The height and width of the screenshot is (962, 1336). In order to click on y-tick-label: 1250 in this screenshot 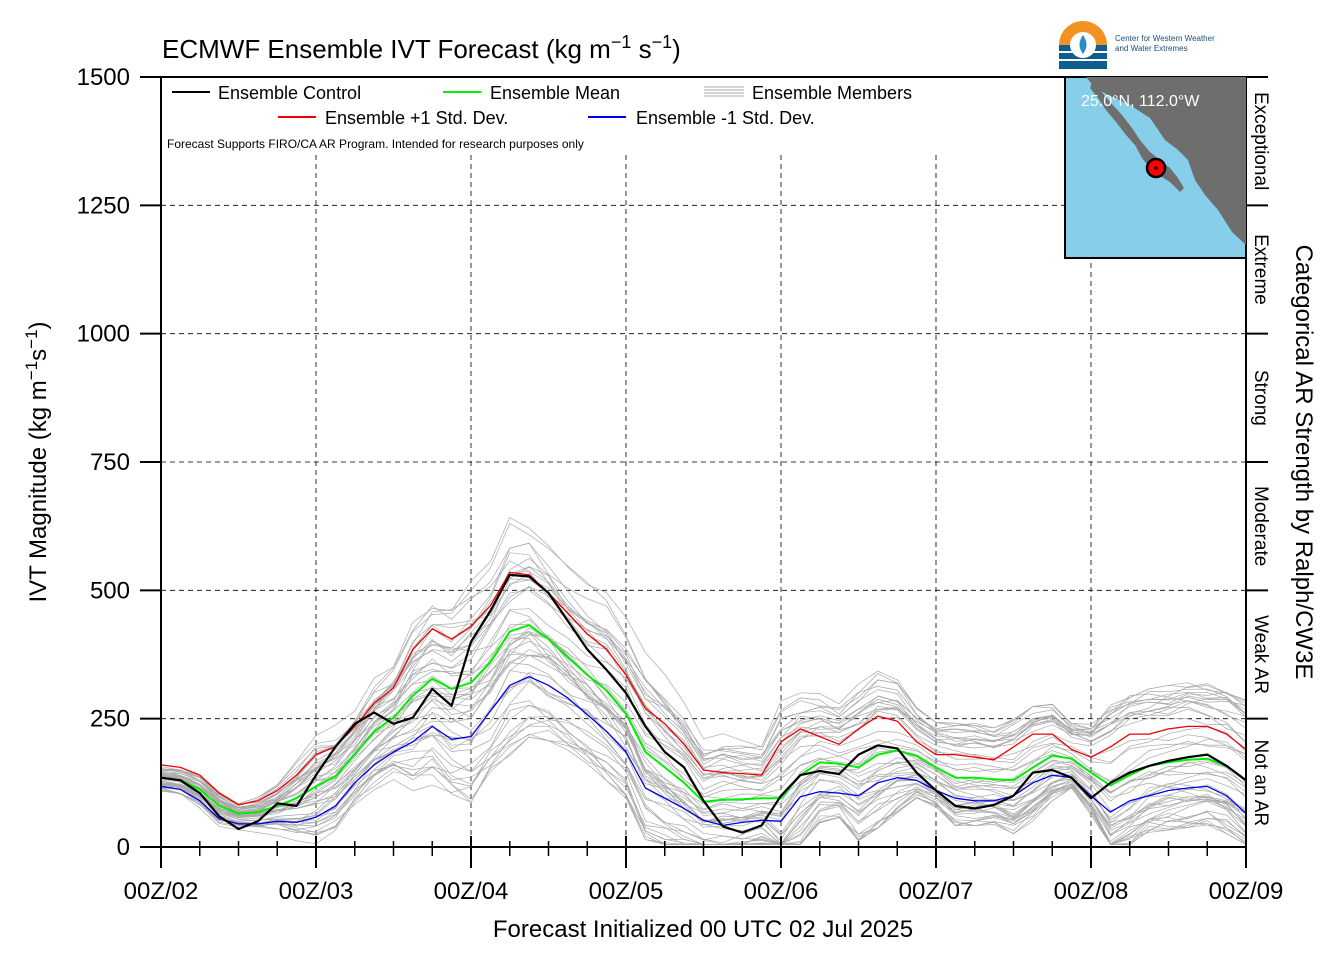, I will do `click(103, 205)`.